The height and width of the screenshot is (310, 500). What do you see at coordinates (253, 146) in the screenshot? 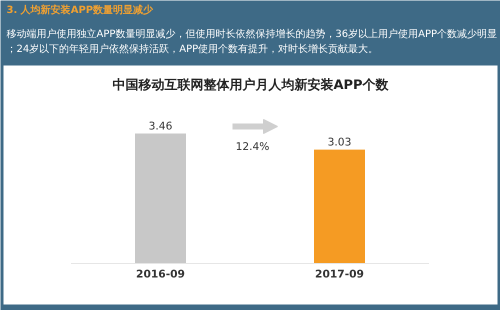
I see `annotation: 12.4%` at bounding box center [253, 146].